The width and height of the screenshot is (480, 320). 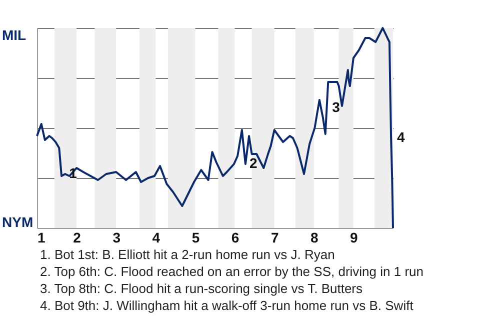 I want to click on text: 4. Bot 9th: J. Willingham hit a walk-off 3-run home run vs B. Swift, so click(x=227, y=305).